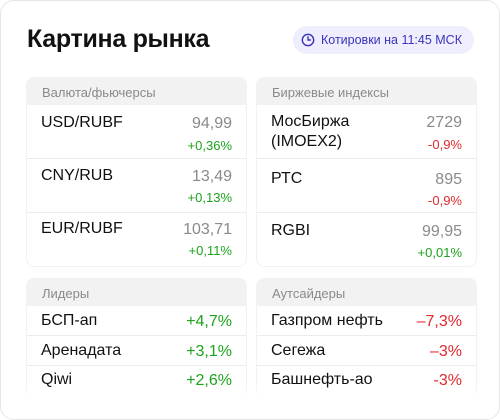  What do you see at coordinates (287, 178) in the screenshot?
I see `index-name: РТС` at bounding box center [287, 178].